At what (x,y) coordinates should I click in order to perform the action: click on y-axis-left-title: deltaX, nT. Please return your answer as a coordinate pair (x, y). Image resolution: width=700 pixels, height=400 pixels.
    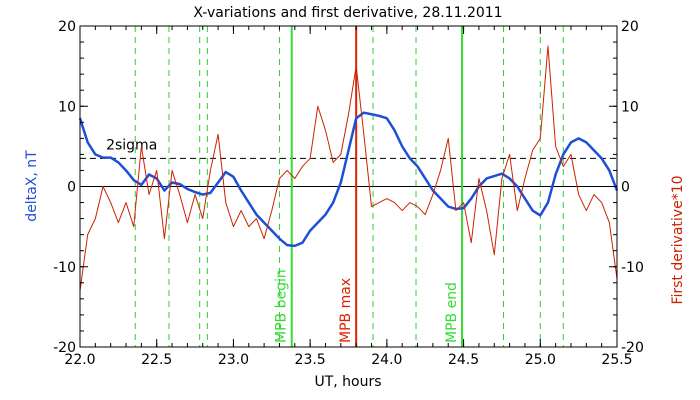
    Looking at the image, I should click on (32, 186).